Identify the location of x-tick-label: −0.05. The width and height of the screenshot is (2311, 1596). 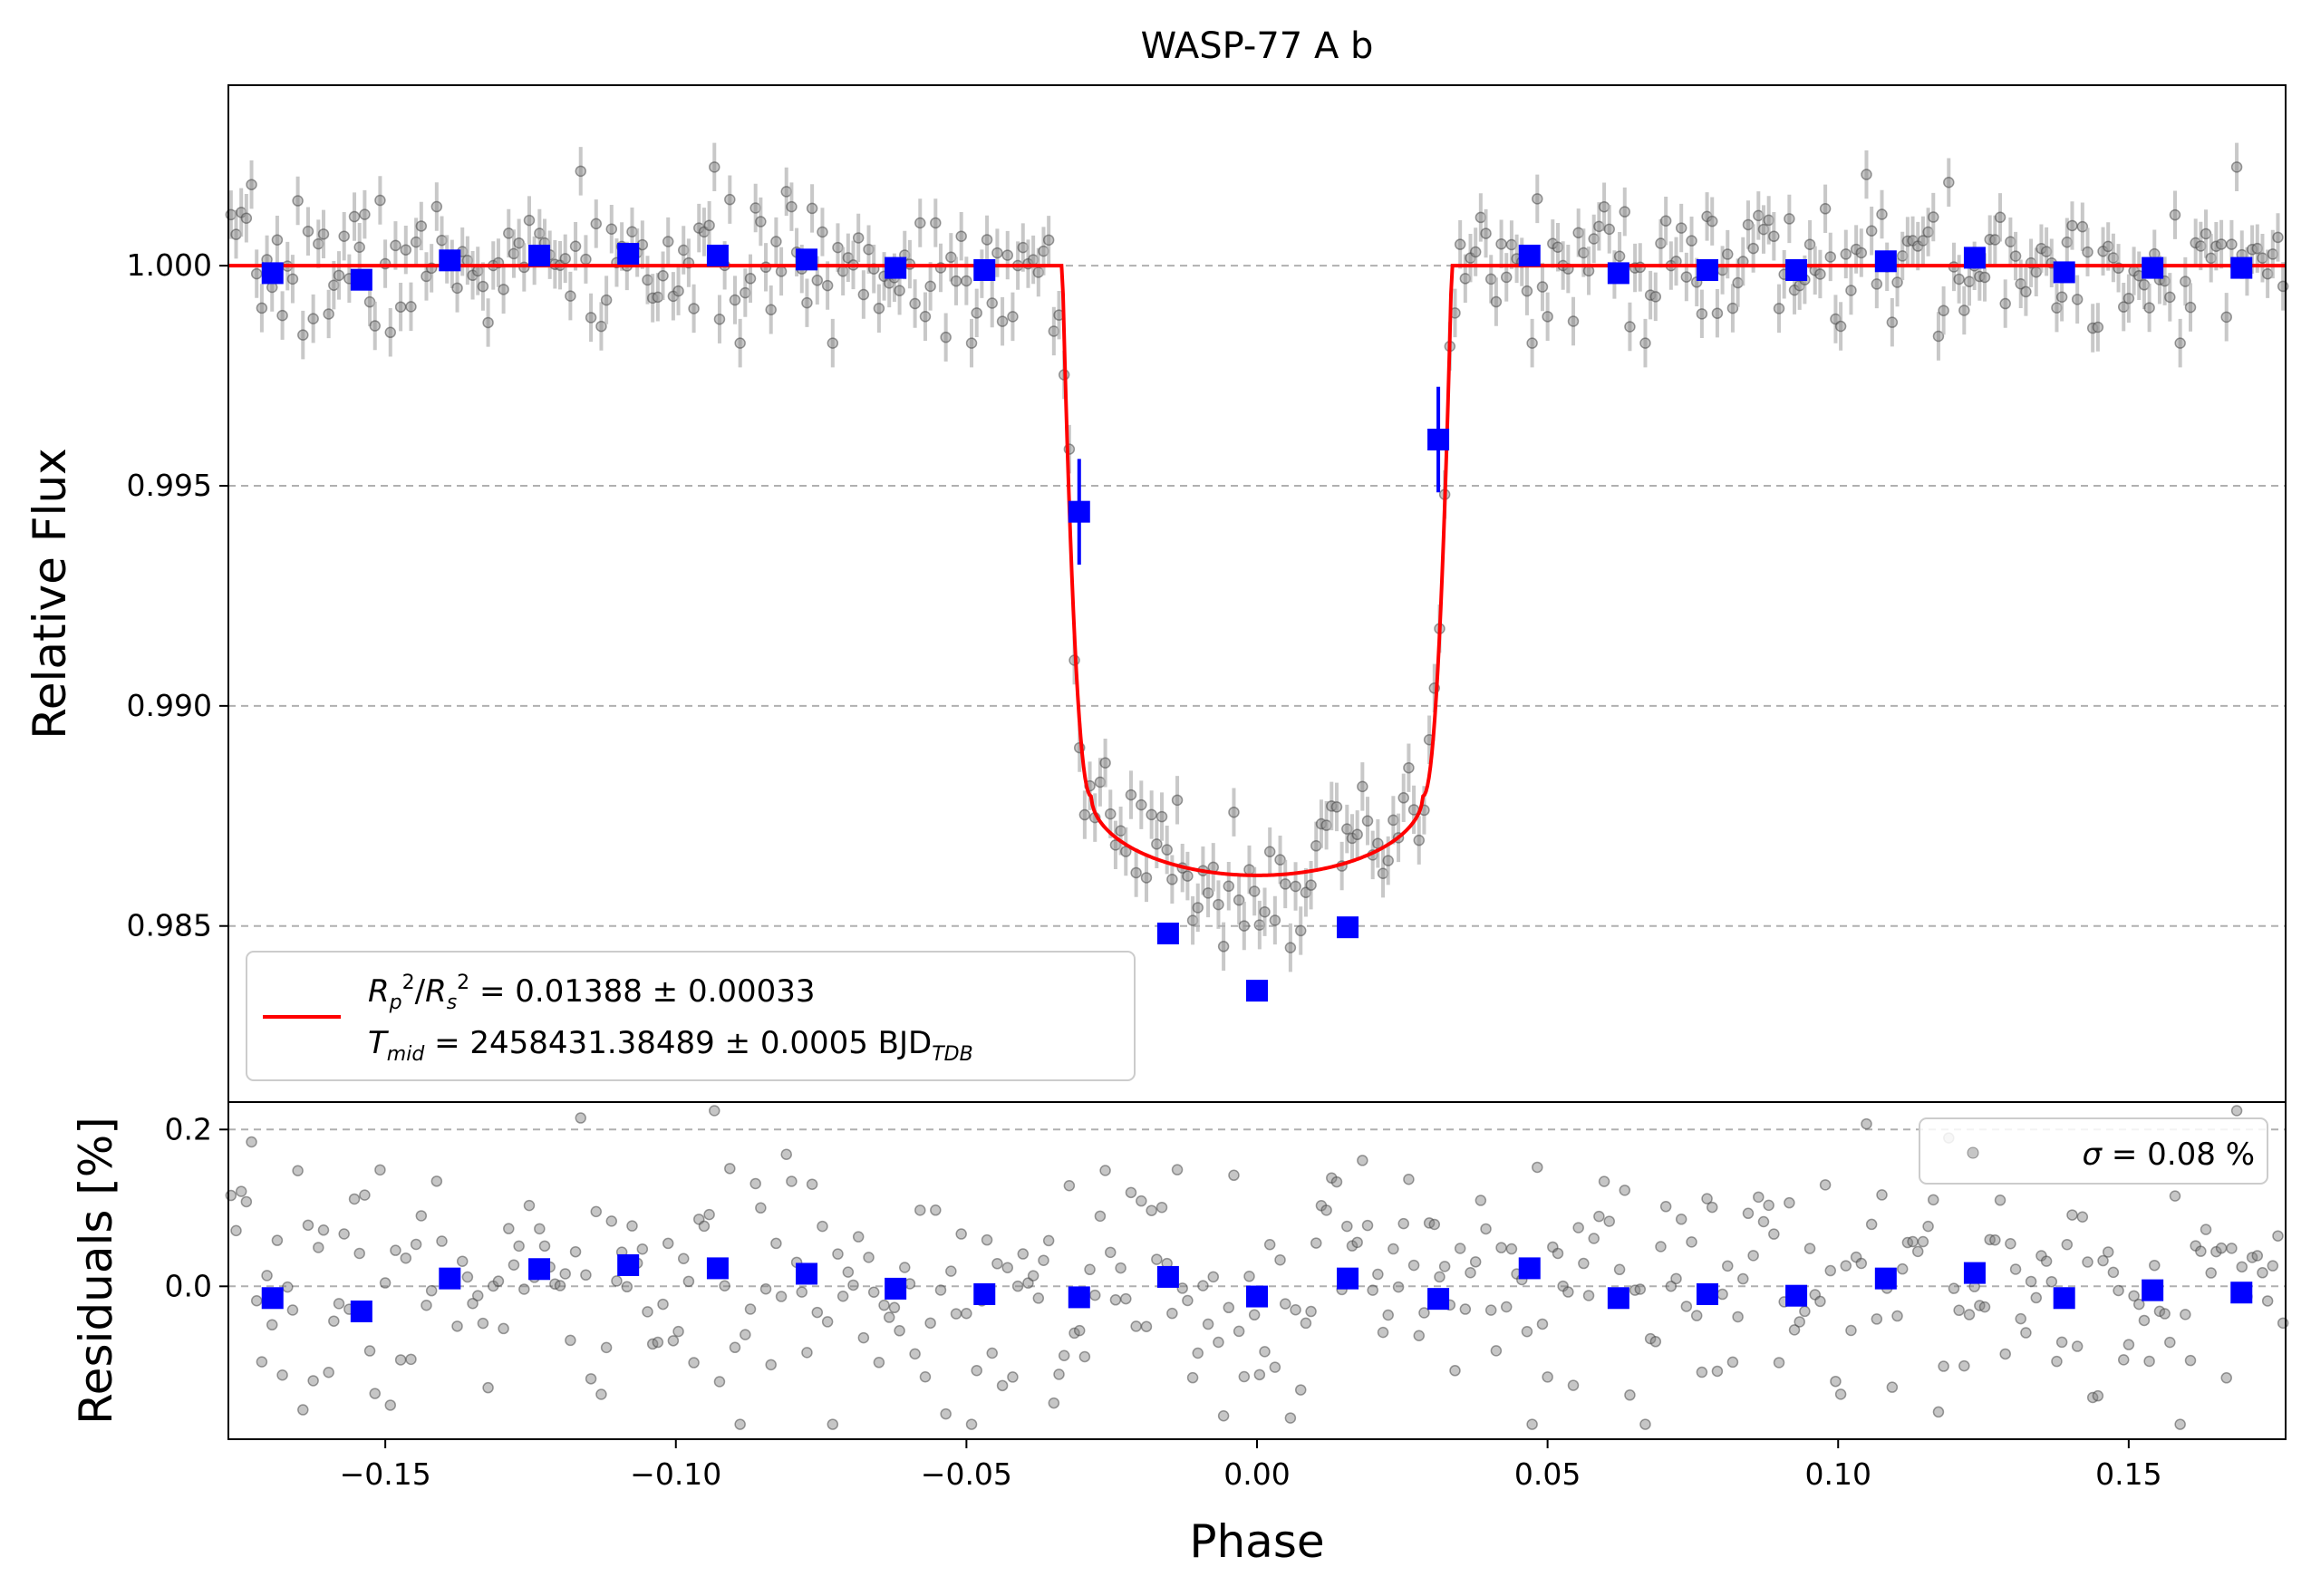
(966, 1474).